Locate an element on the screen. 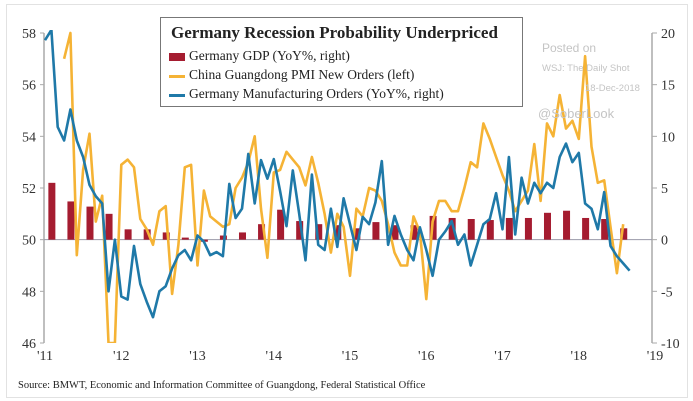 This screenshot has width=693, height=401. left-axis-tick-label: 54 is located at coordinates (29, 137).